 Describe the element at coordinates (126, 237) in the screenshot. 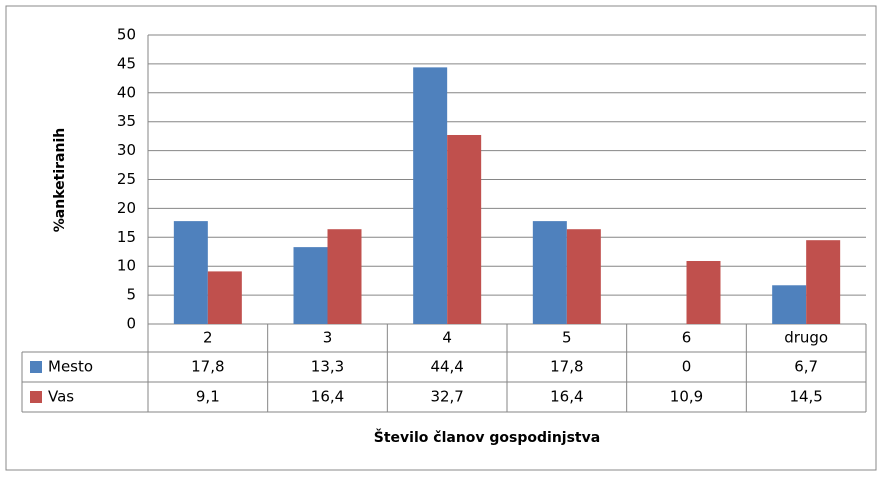

I see `y-tick-label: 15` at that location.